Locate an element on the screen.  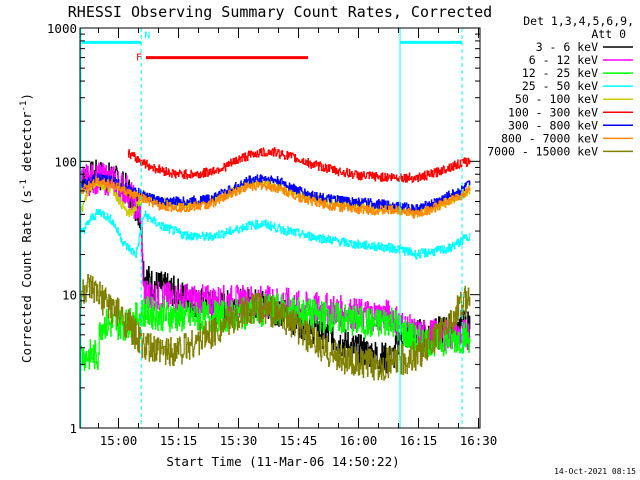
x-tick-label-1: 15:15 is located at coordinates (179, 440).